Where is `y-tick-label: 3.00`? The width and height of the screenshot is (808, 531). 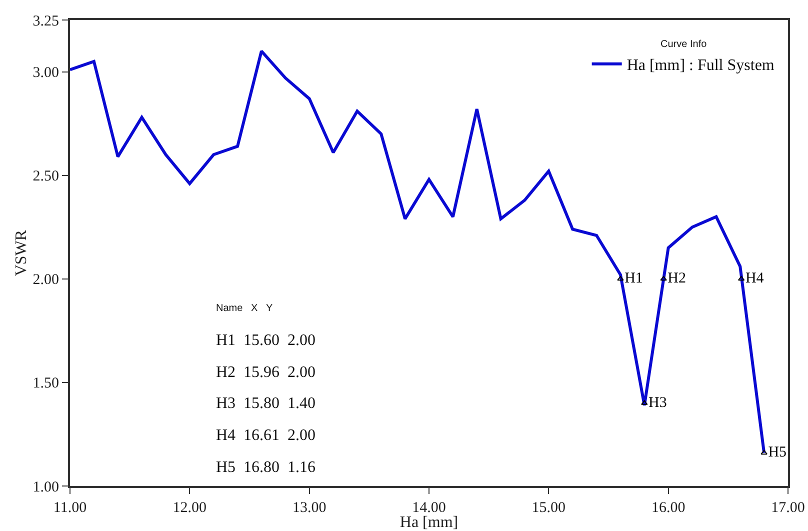
y-tick-label: 3.00 is located at coordinates (45, 73).